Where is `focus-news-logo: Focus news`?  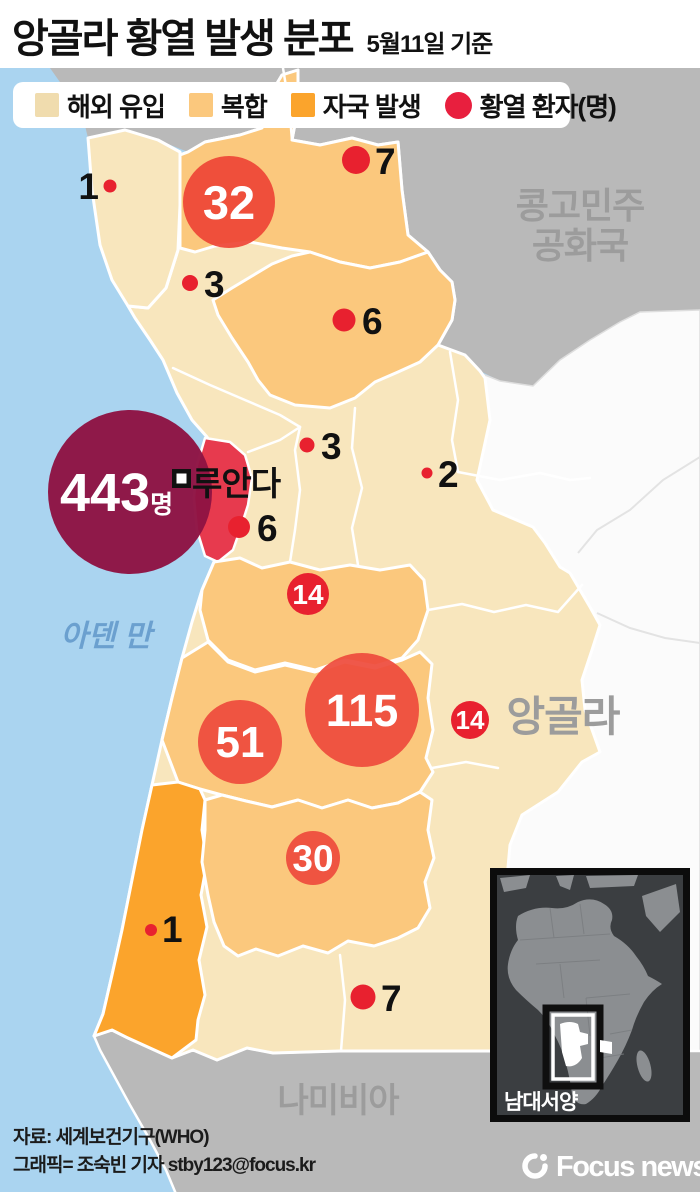 focus-news-logo: Focus news is located at coordinates (611, 1167).